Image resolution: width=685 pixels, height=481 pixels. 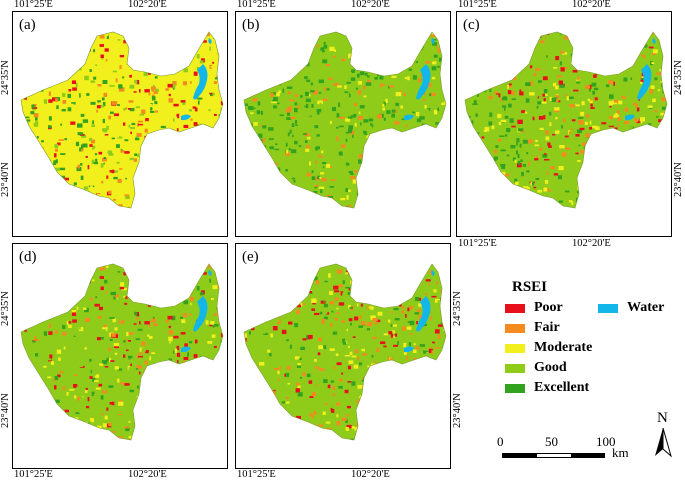 What do you see at coordinates (532, 328) in the screenshot?
I see `legend-item-fair: Fair` at bounding box center [532, 328].